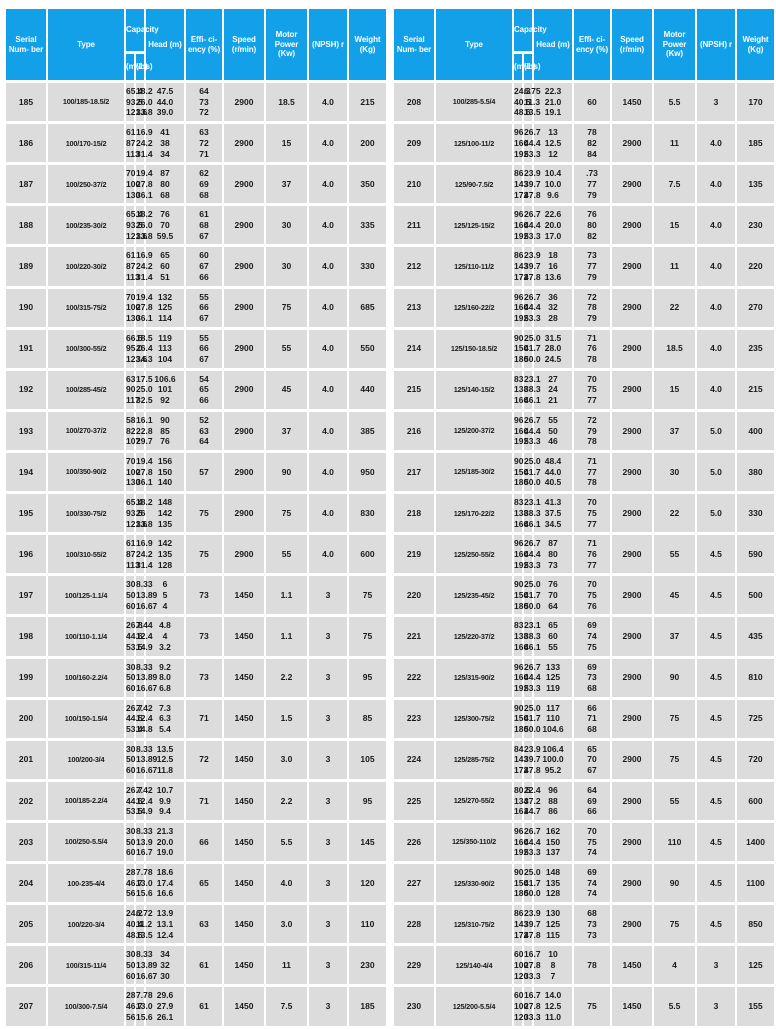 The height and width of the screenshot is (1029, 776). What do you see at coordinates (592, 770) in the screenshot?
I see `cell-efficiency-value: 67` at bounding box center [592, 770].